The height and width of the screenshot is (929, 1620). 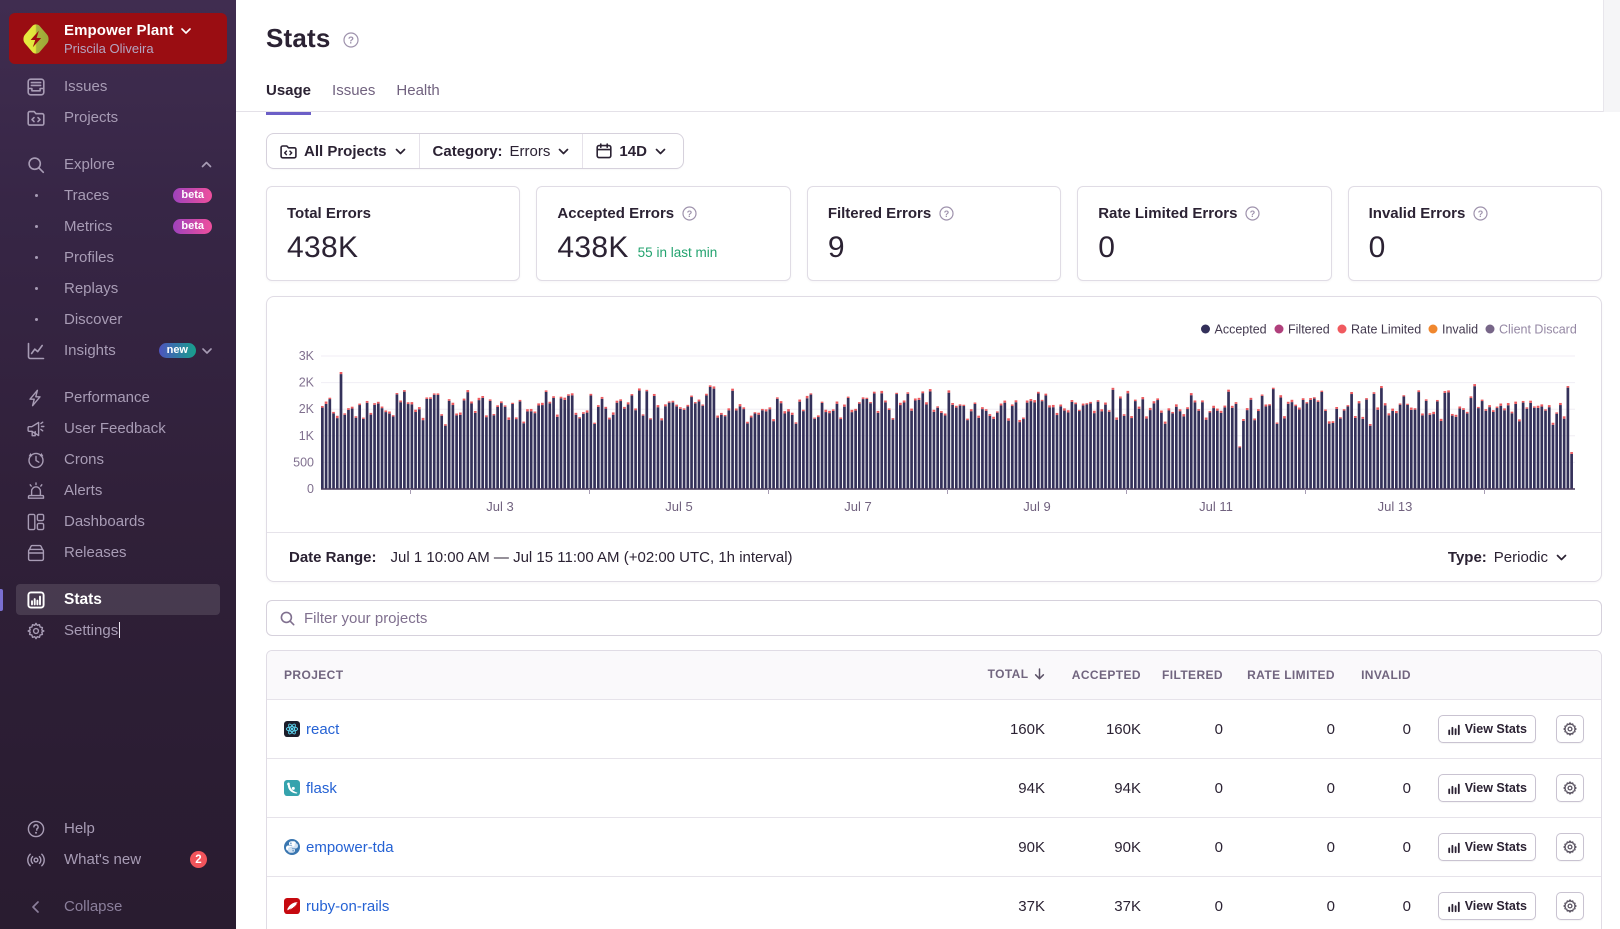 What do you see at coordinates (303, 462) in the screenshot?
I see `svg-text: 500` at bounding box center [303, 462].